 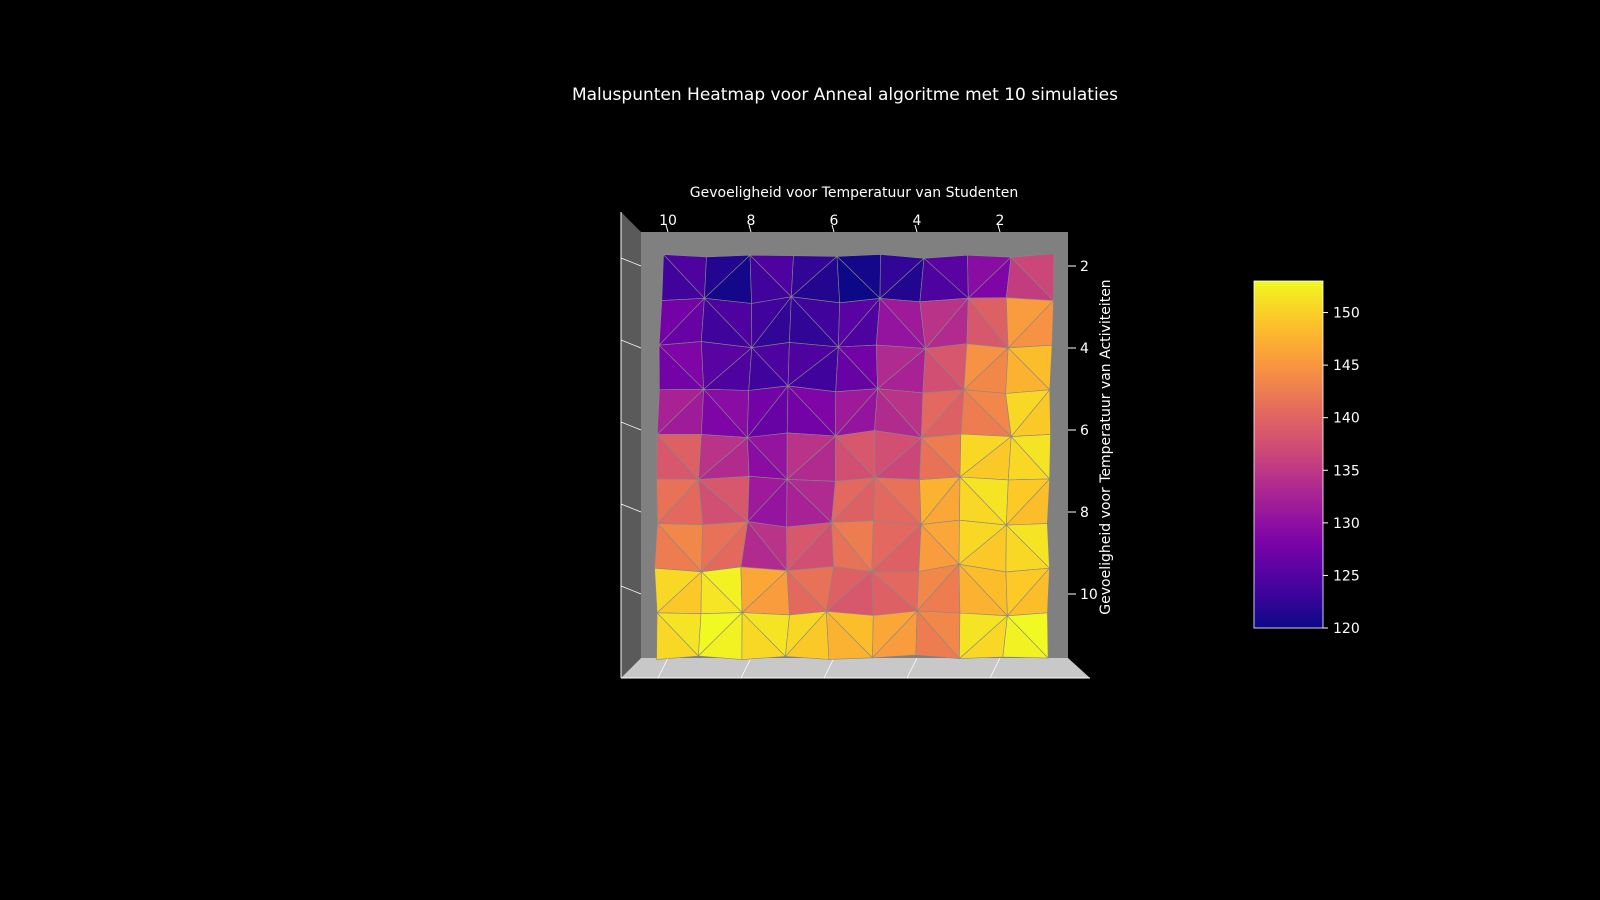 What do you see at coordinates (1346, 576) in the screenshot?
I see `colorbar-tick-label: 125` at bounding box center [1346, 576].